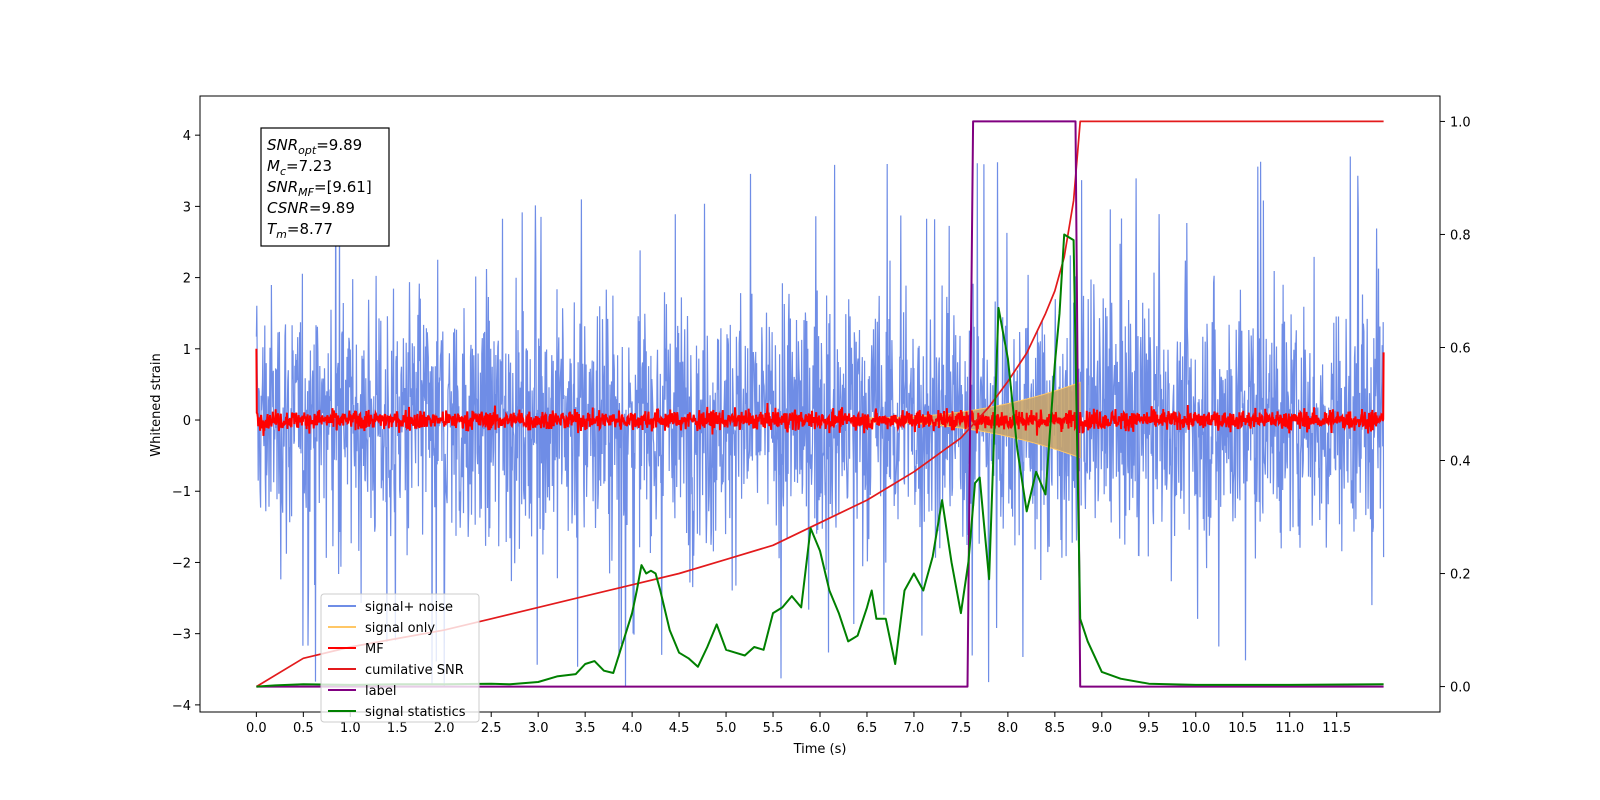 The height and width of the screenshot is (800, 1600). Describe the element at coordinates (181, 492) in the screenshot. I see `y-tick-label: −1` at that location.